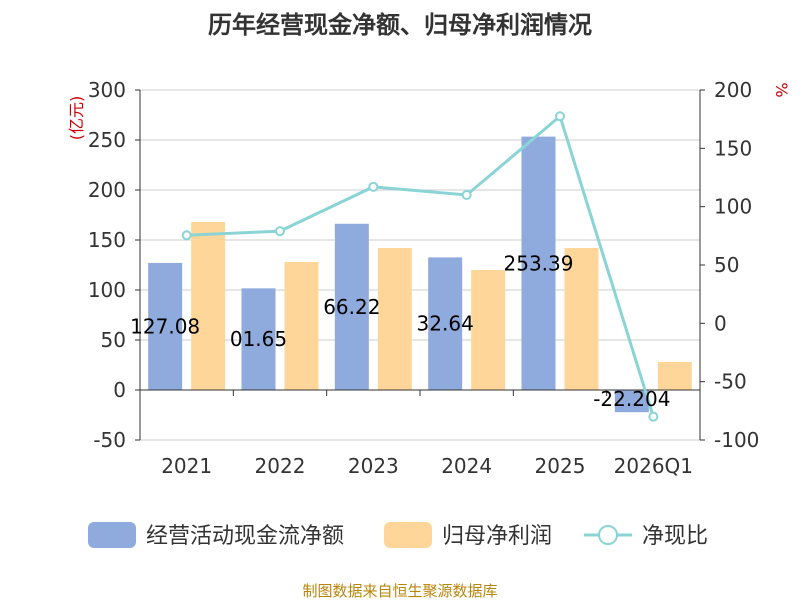 Image resolution: width=800 pixels, height=600 pixels. Describe the element at coordinates (466, 466) in the screenshot. I see `x-tick-label: 2024` at that location.